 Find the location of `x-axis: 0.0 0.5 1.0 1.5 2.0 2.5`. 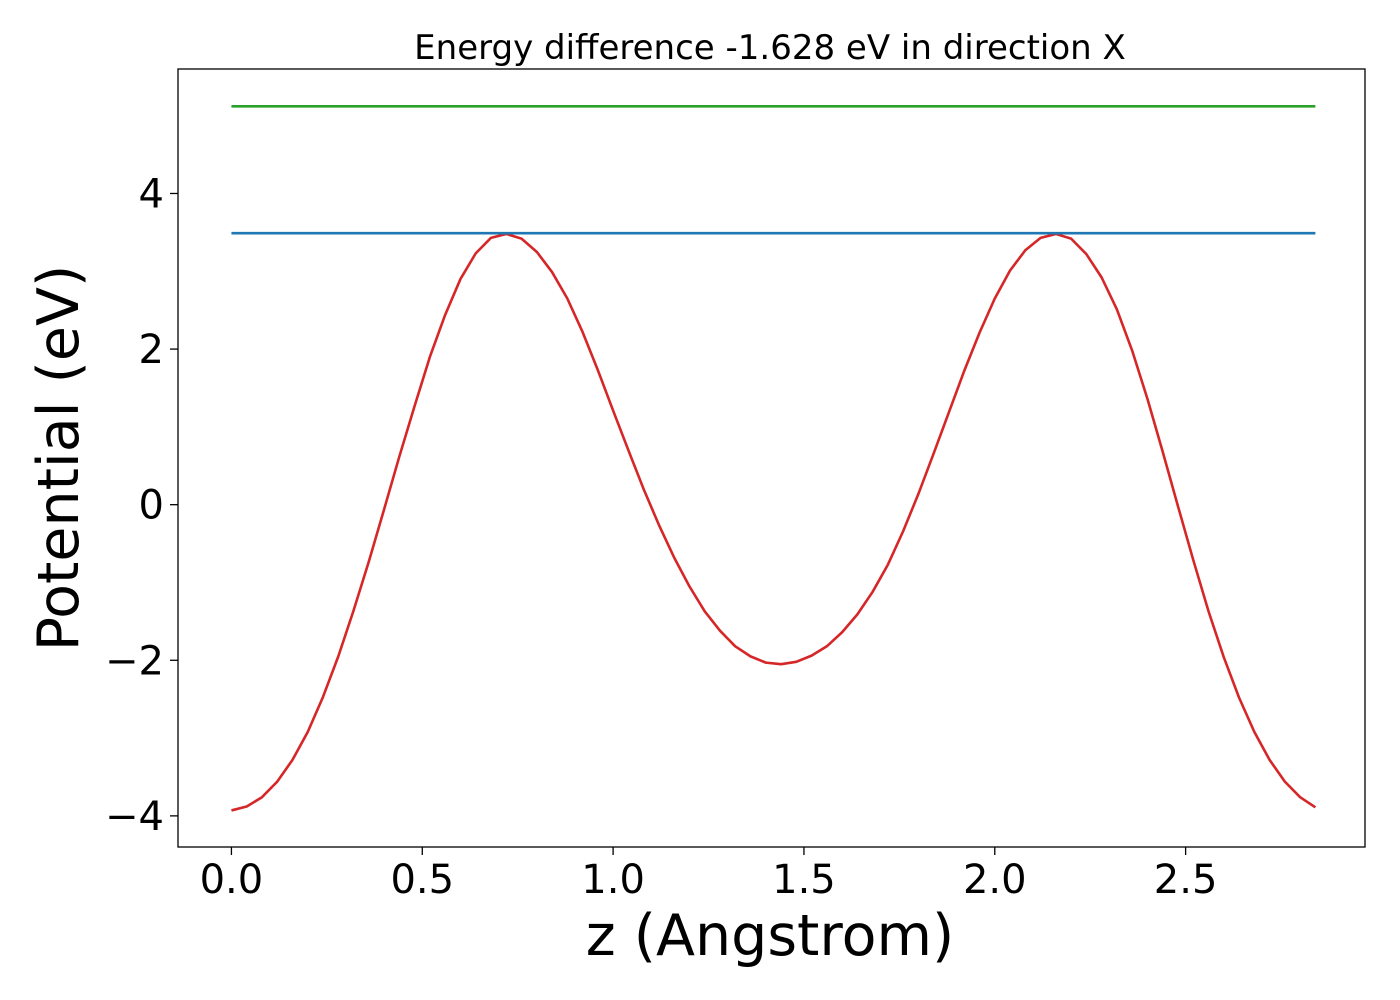

x-axis: 0.0 0.5 1.0 1.5 2.0 2.5 is located at coordinates (709, 875).